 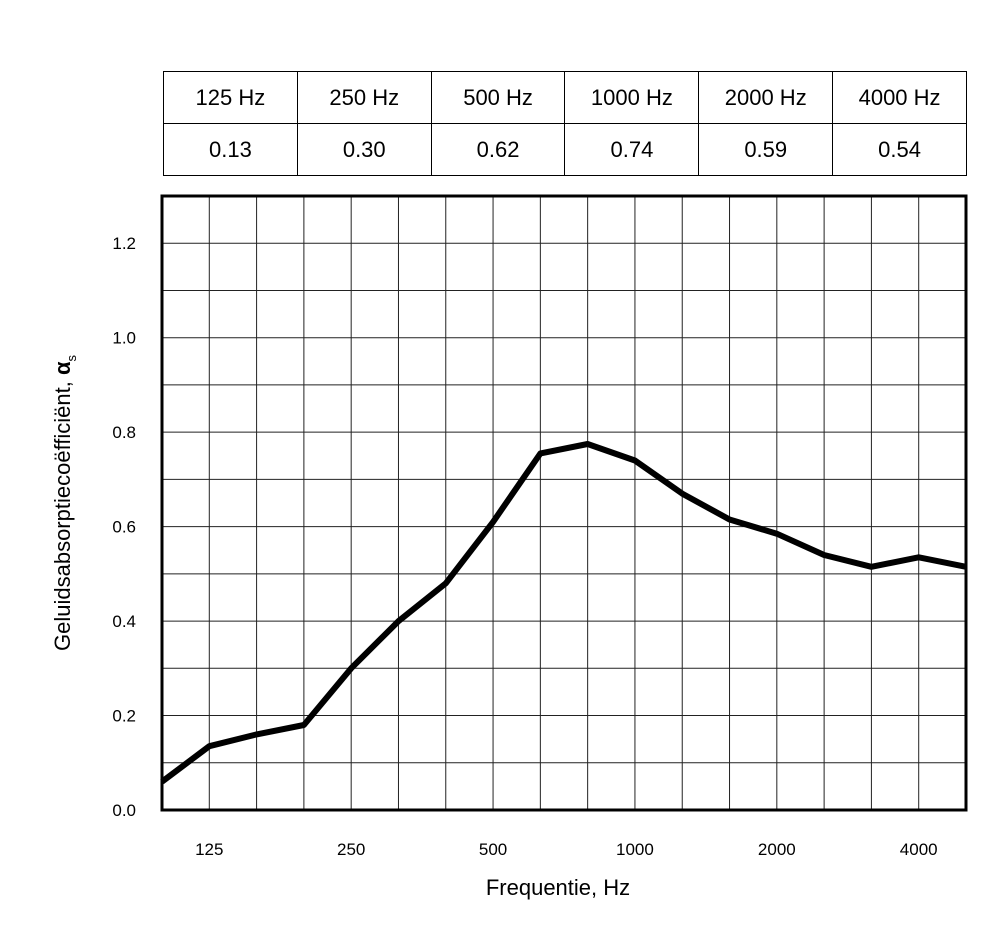 What do you see at coordinates (230, 97) in the screenshot?
I see `frequency-cell: 125 Hz` at bounding box center [230, 97].